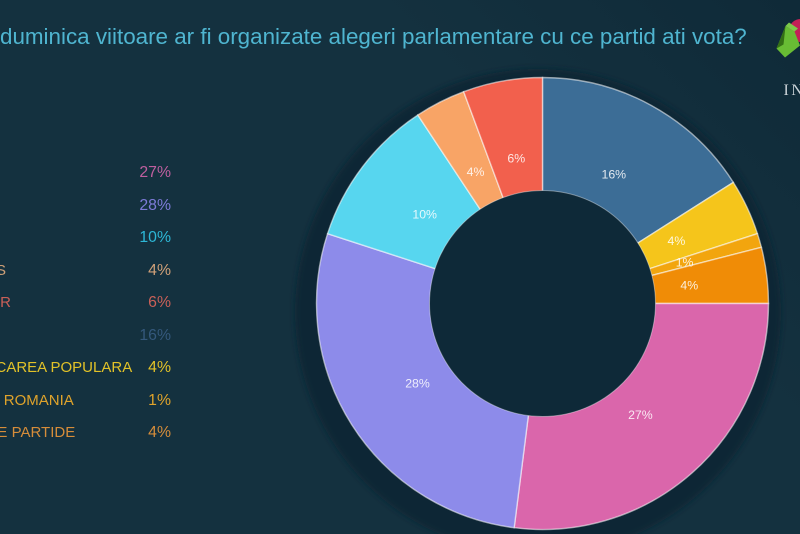 The height and width of the screenshot is (534, 800). I want to click on svg-text: 1%, so click(685, 263).